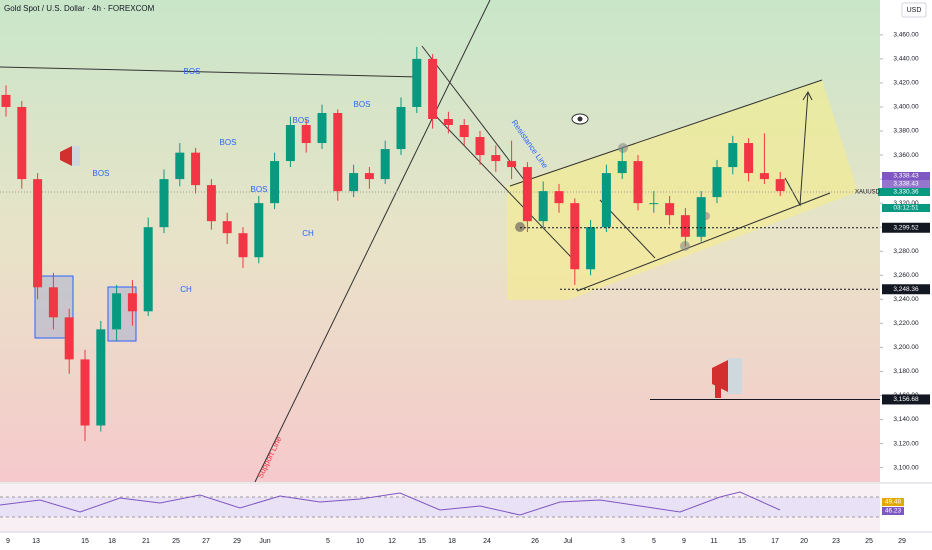 The image size is (932, 550). I want to click on y-tick-label: 3,260.00, so click(906, 275).